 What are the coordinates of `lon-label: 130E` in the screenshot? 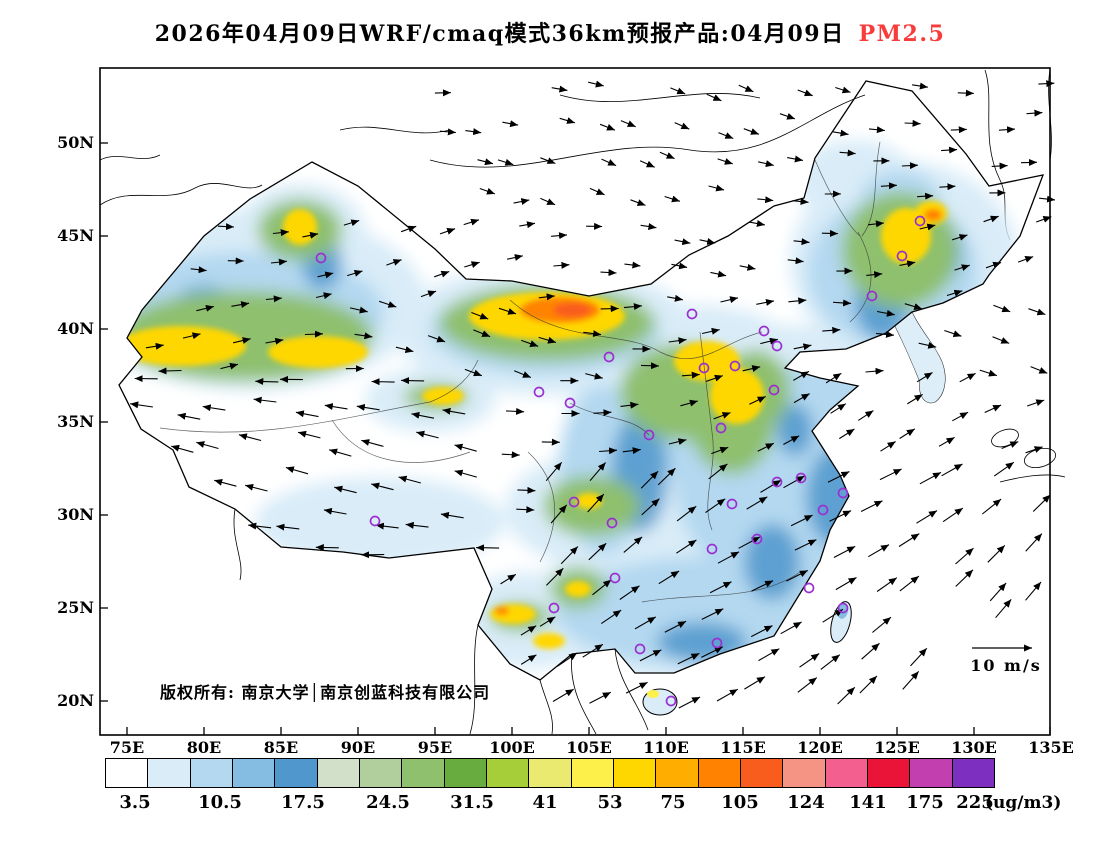 It's located at (974, 747).